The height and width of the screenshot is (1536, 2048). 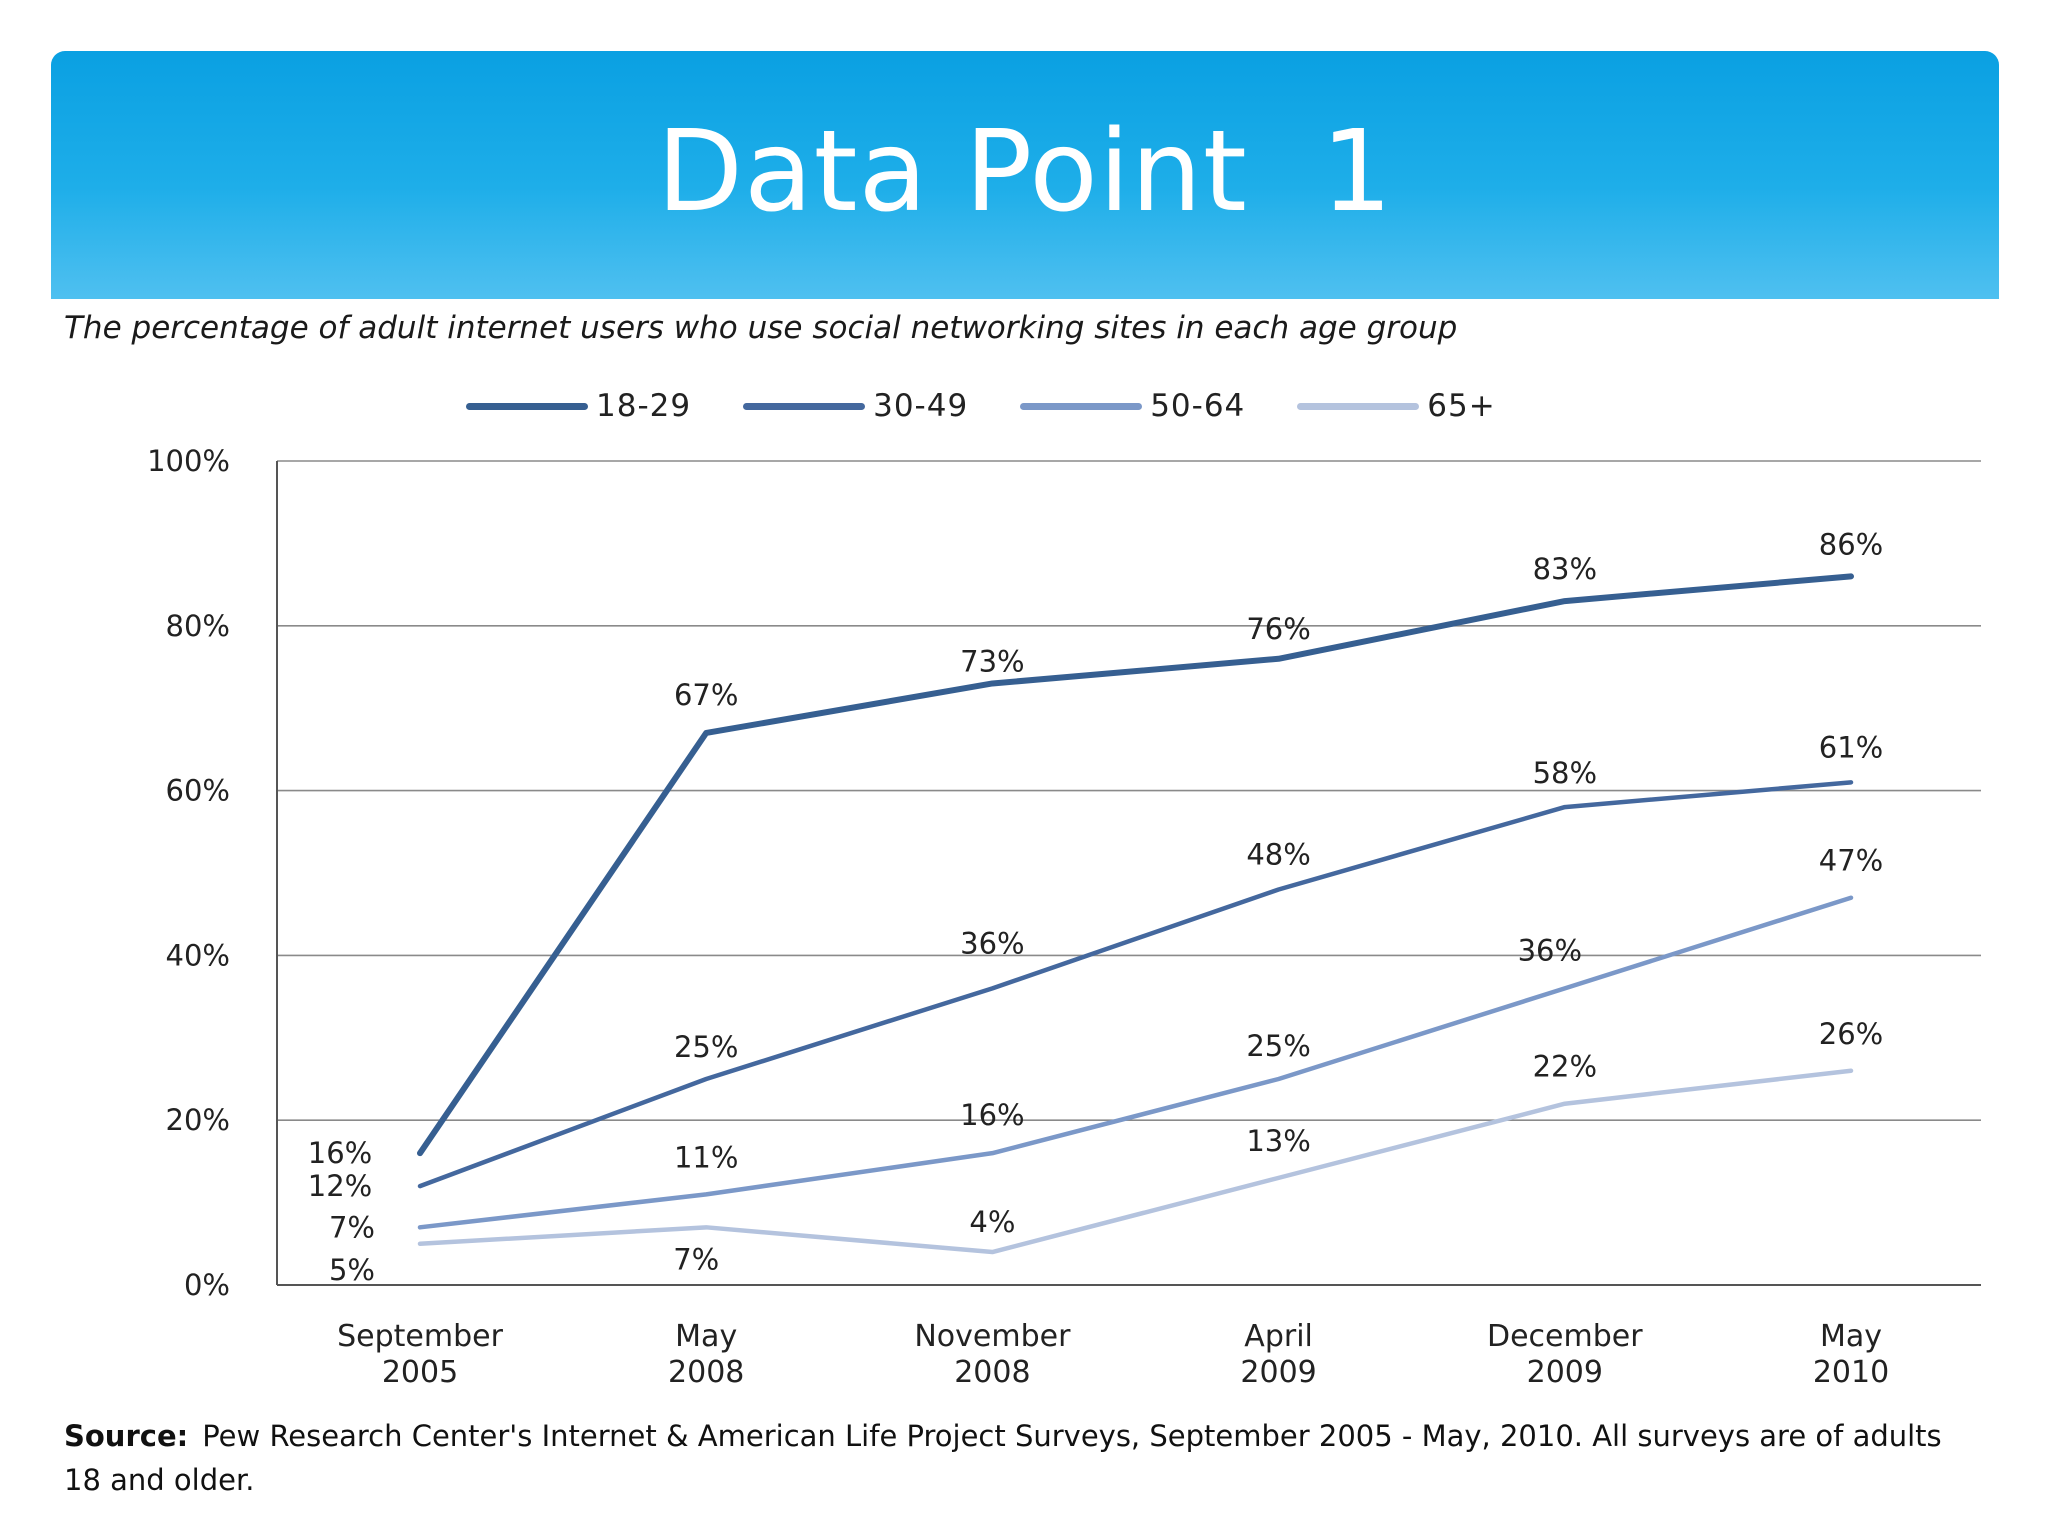 I want to click on data-label-50-64: 16%, so click(x=992, y=1115).